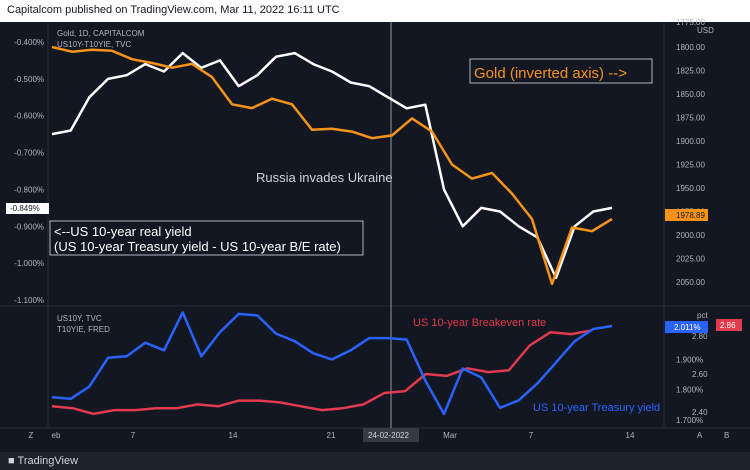 Image resolution: width=750 pixels, height=470 pixels. I want to click on right-axis-tick: 1875.00, so click(690, 118).